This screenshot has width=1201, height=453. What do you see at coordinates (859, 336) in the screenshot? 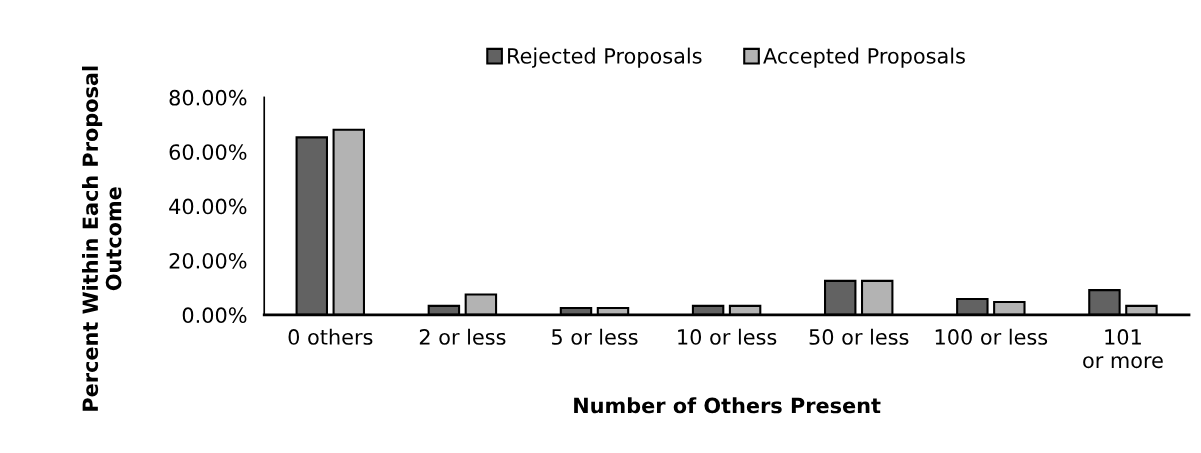
I see `x-tick-label: 50 or less` at bounding box center [859, 336].